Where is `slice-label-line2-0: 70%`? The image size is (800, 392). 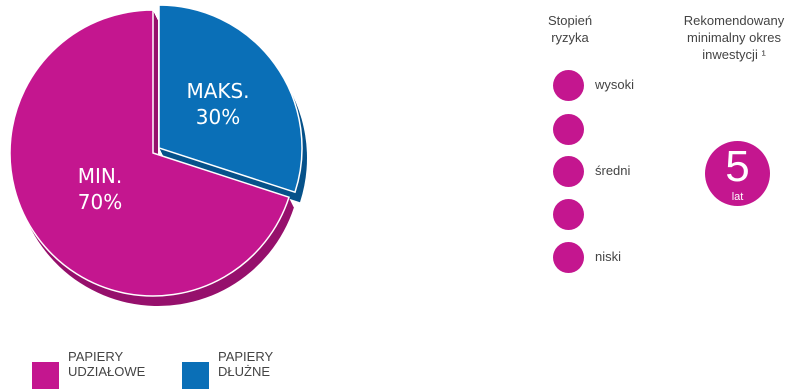 slice-label-line2-0: 70% is located at coordinates (100, 202).